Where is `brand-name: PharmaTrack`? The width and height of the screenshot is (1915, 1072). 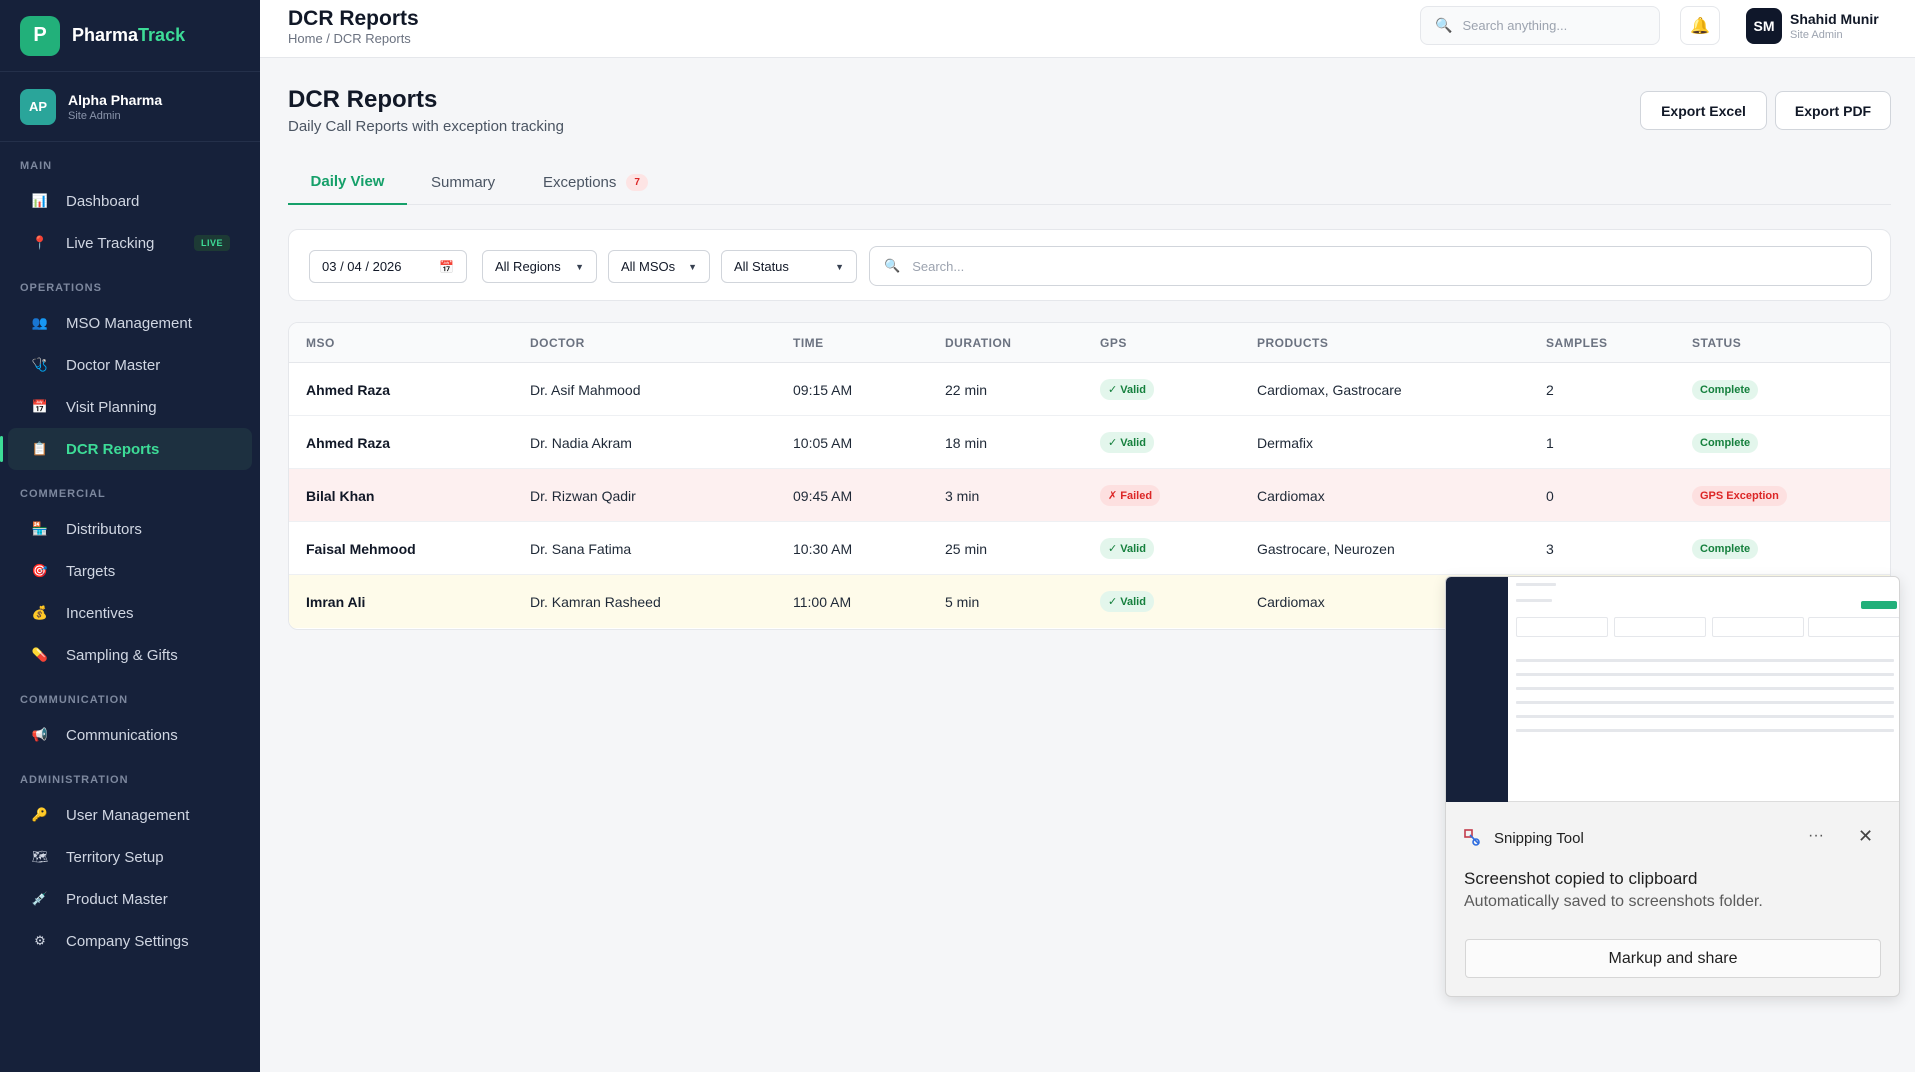
brand-name: PharmaTrack is located at coordinates (129, 35).